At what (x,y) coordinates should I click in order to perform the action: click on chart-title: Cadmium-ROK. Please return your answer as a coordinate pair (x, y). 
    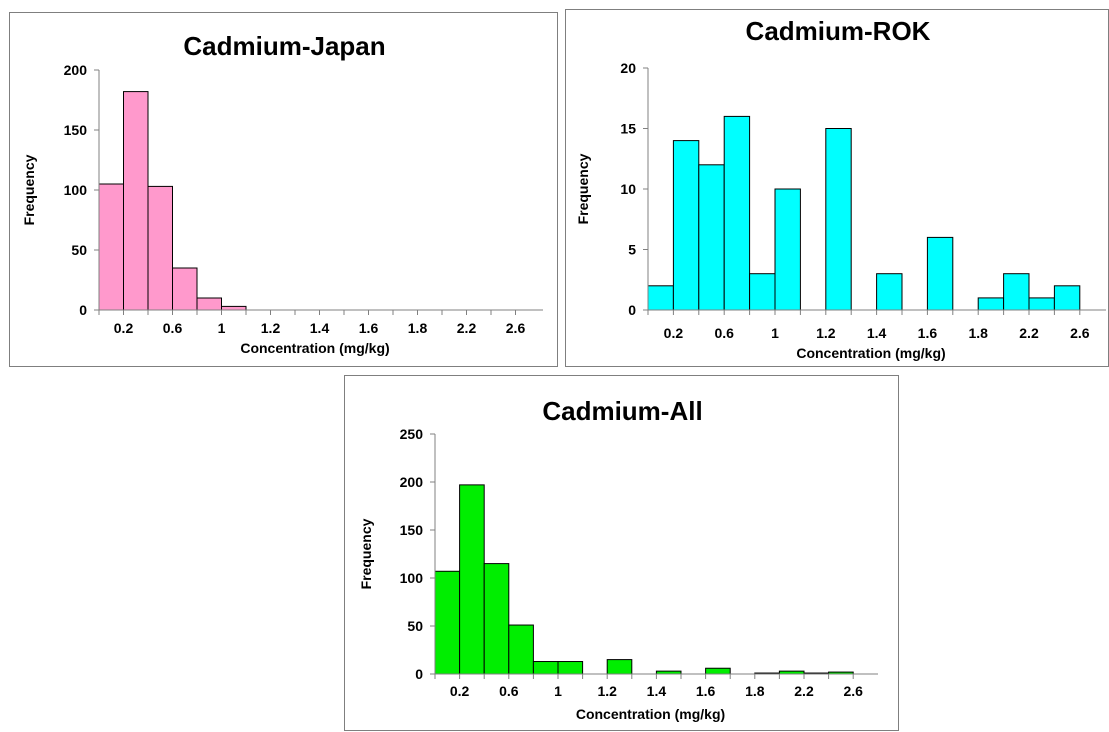
    Looking at the image, I should click on (838, 31).